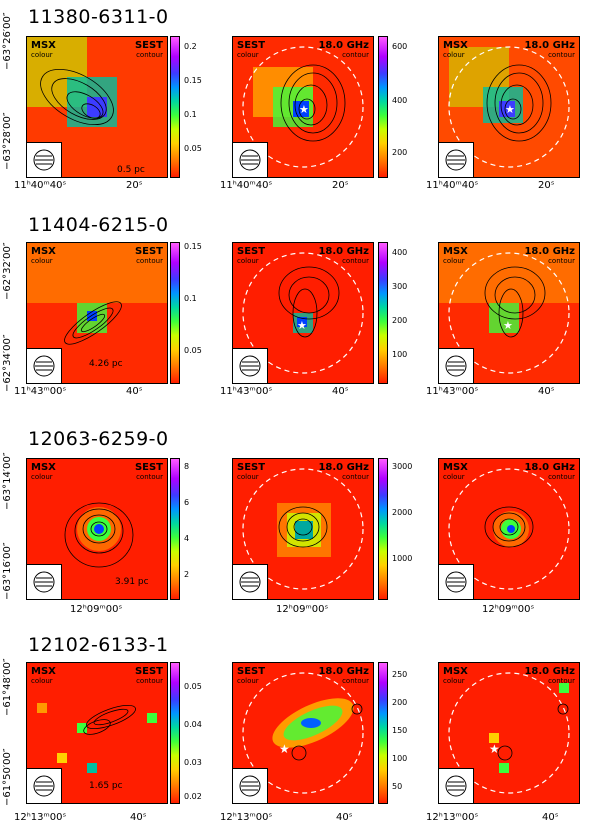 This screenshot has width=600, height=837. I want to click on y-tick: −63°28′00″, so click(7, 141).